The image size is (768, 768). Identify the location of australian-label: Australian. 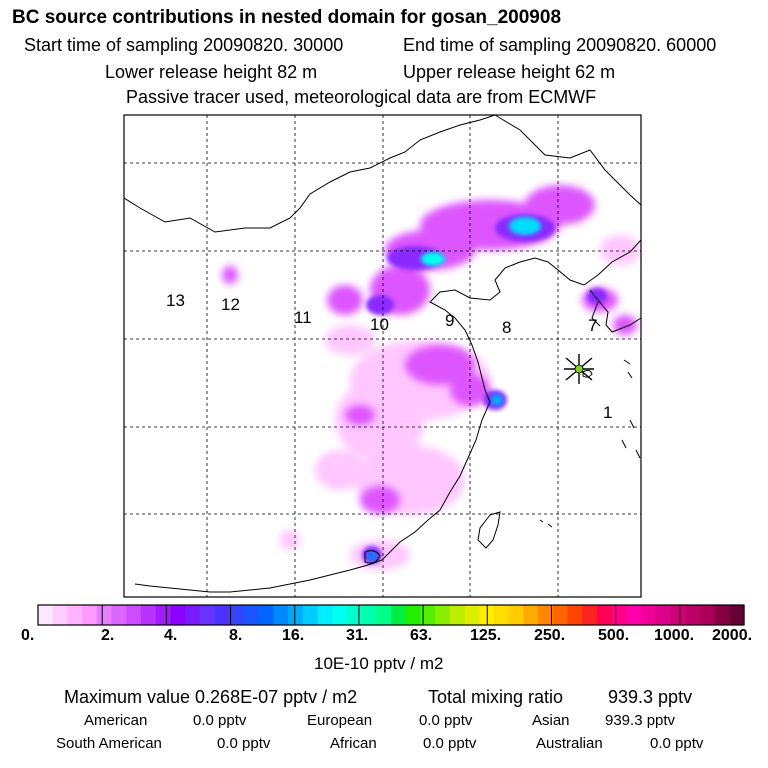
(569, 743).